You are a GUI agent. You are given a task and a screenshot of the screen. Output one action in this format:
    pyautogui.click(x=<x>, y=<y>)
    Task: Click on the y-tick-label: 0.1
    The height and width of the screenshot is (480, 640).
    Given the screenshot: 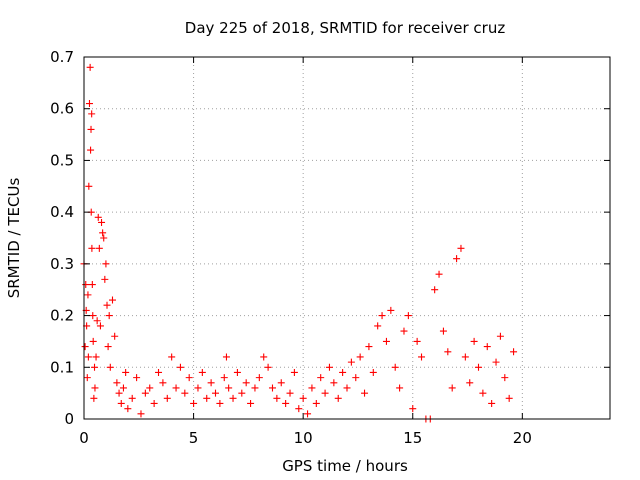 What is the action you would take?
    pyautogui.click(x=62, y=367)
    